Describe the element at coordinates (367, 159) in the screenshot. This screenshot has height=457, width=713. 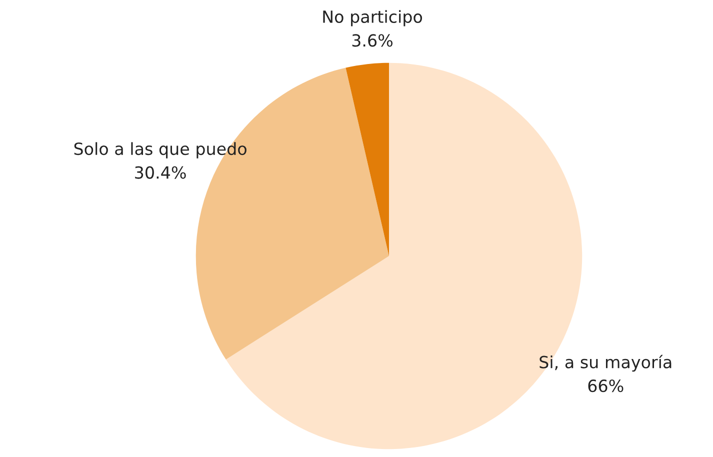
I see `pie-slice` at that location.